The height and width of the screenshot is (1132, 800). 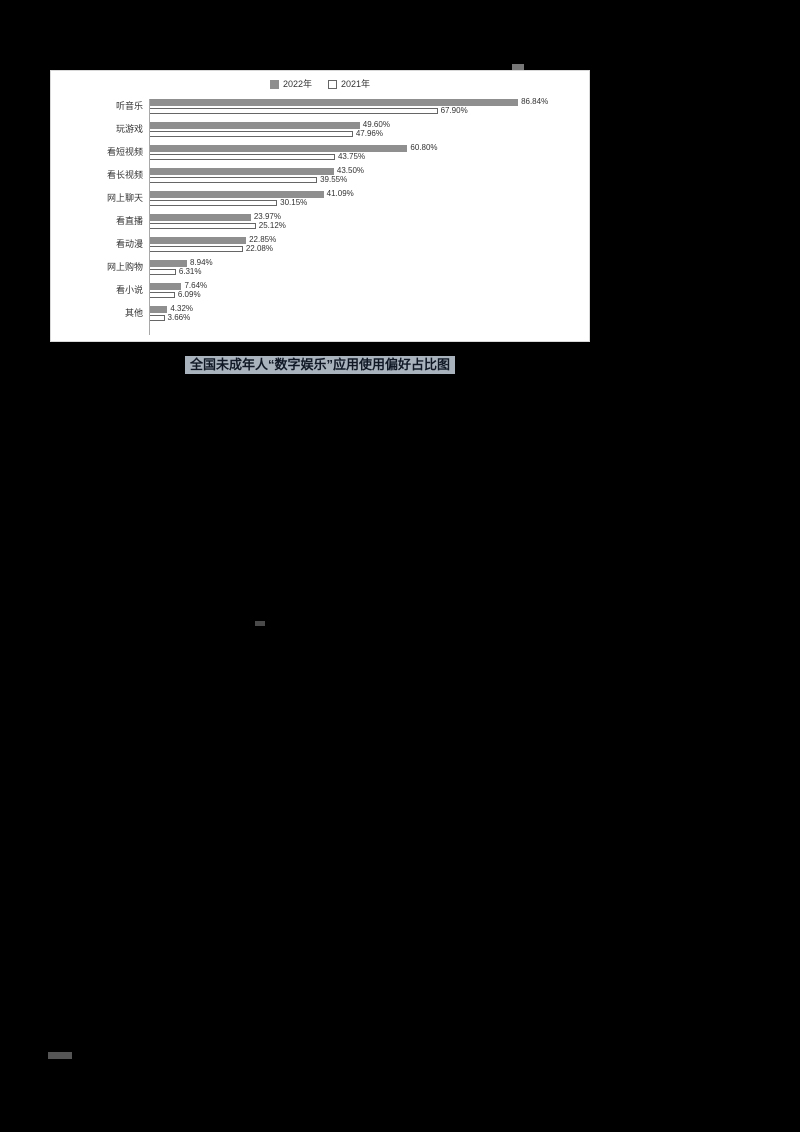 I want to click on value-label: 39.55%, so click(x=334, y=179).